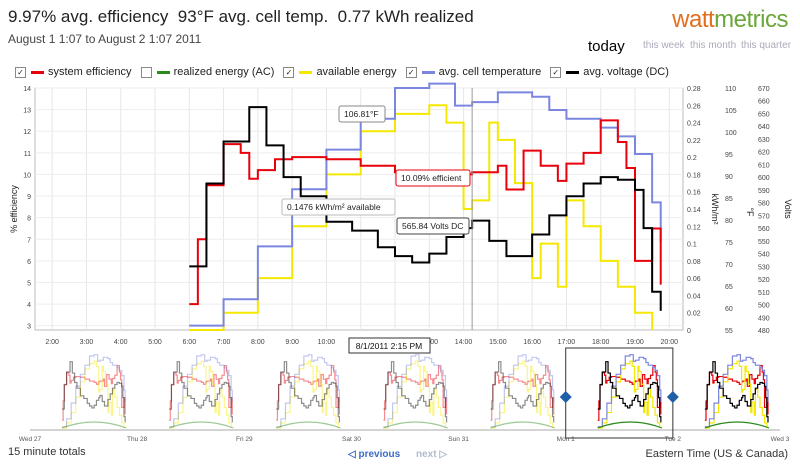 Image resolution: width=800 pixels, height=467 pixels. I want to click on overview-day-label: Tue 2, so click(673, 439).